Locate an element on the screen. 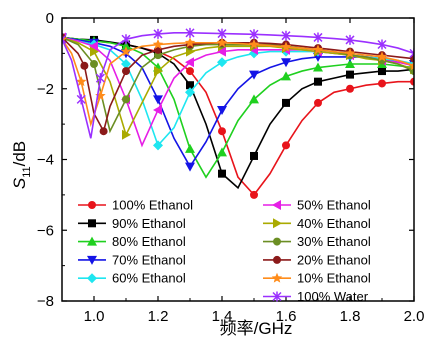 The width and height of the screenshot is (427, 346). legend-label: 100% Ethanol is located at coordinates (152, 205).